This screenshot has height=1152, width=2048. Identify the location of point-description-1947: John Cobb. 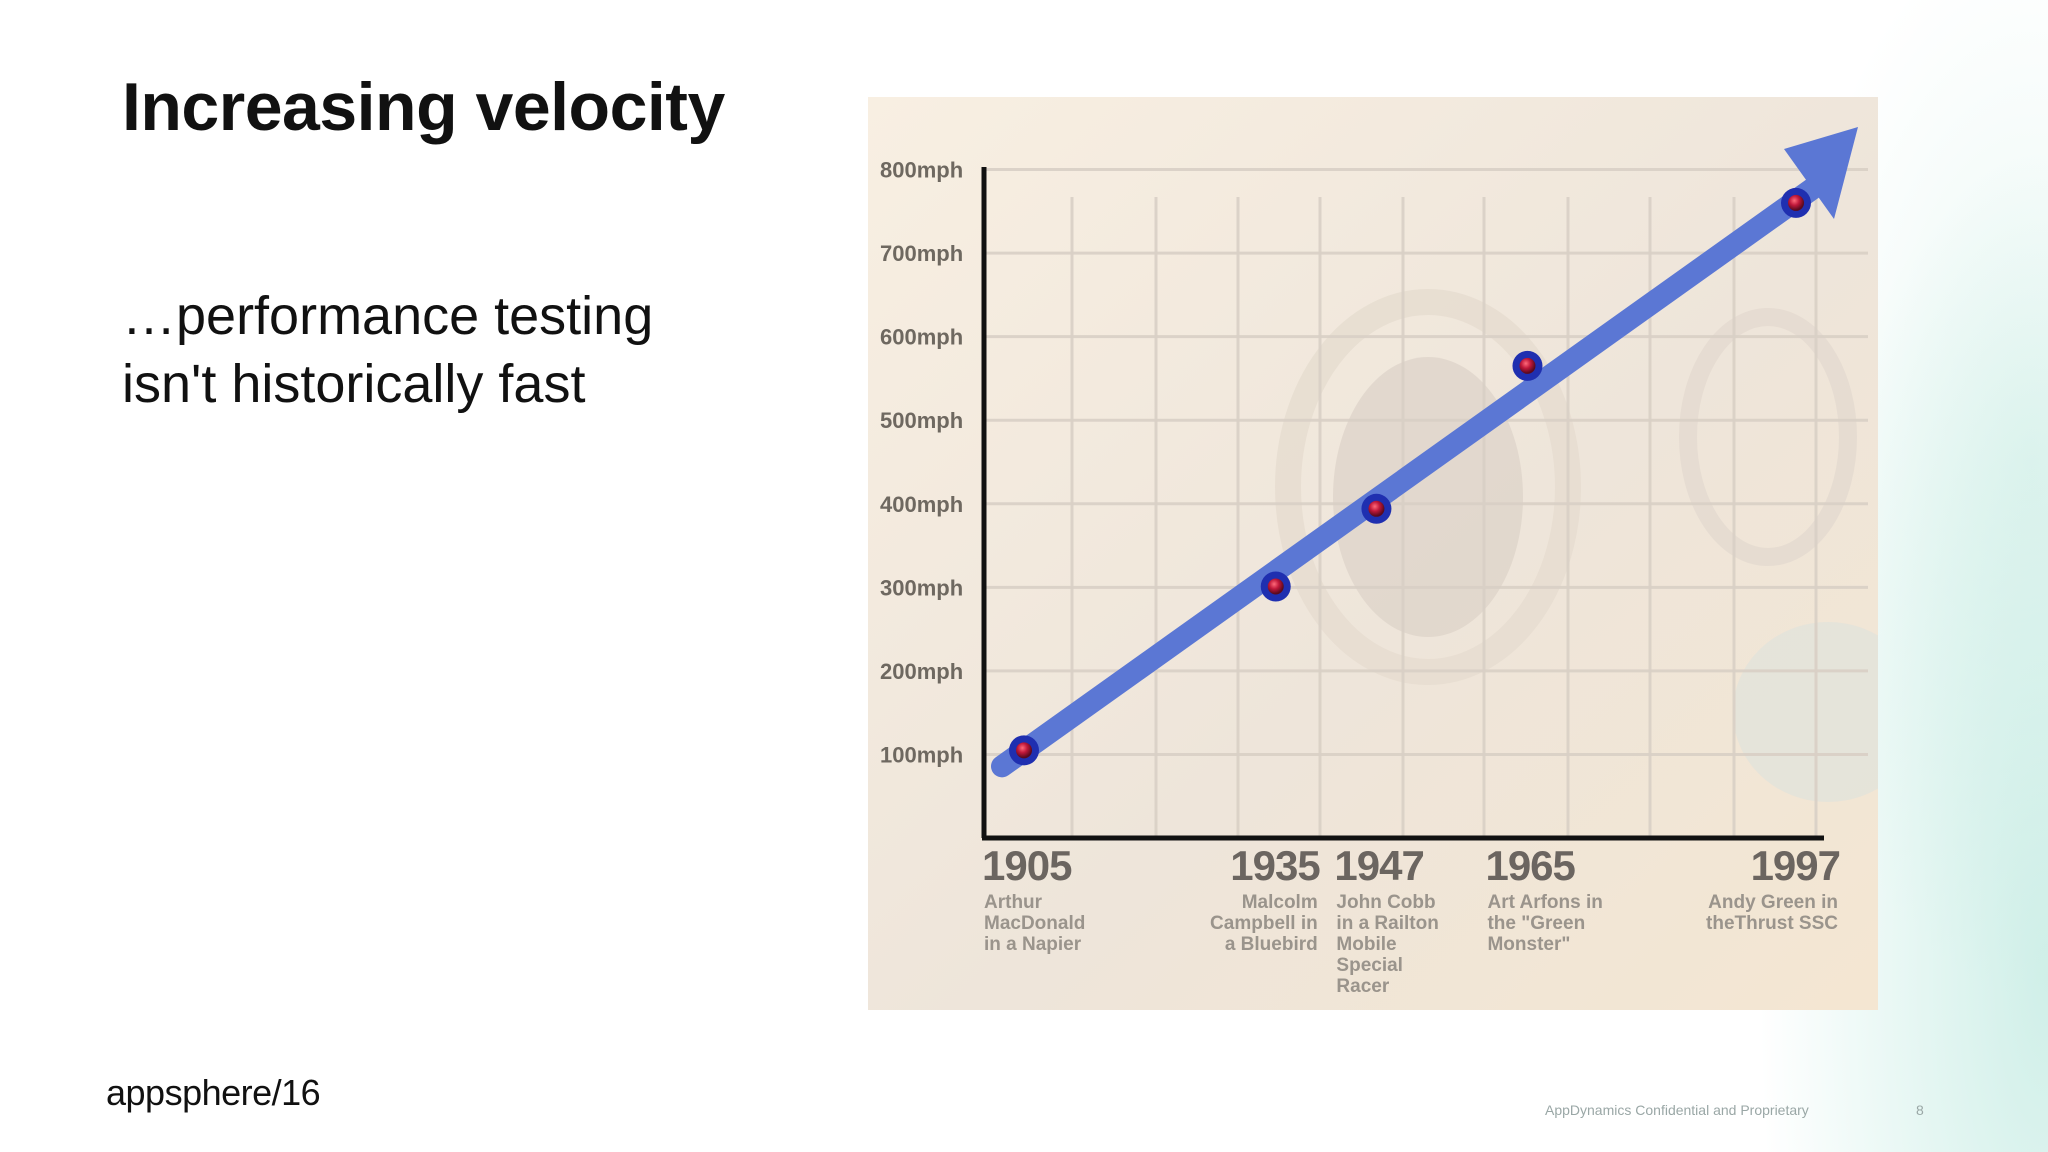
(1385, 902).